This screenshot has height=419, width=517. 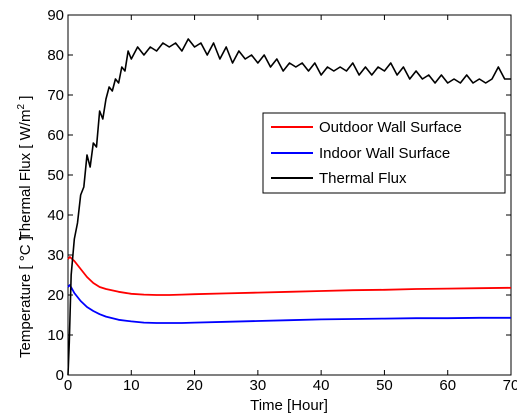 I want to click on y-axis-label-temperature: Temperature [ °C ], so click(x=25, y=297).